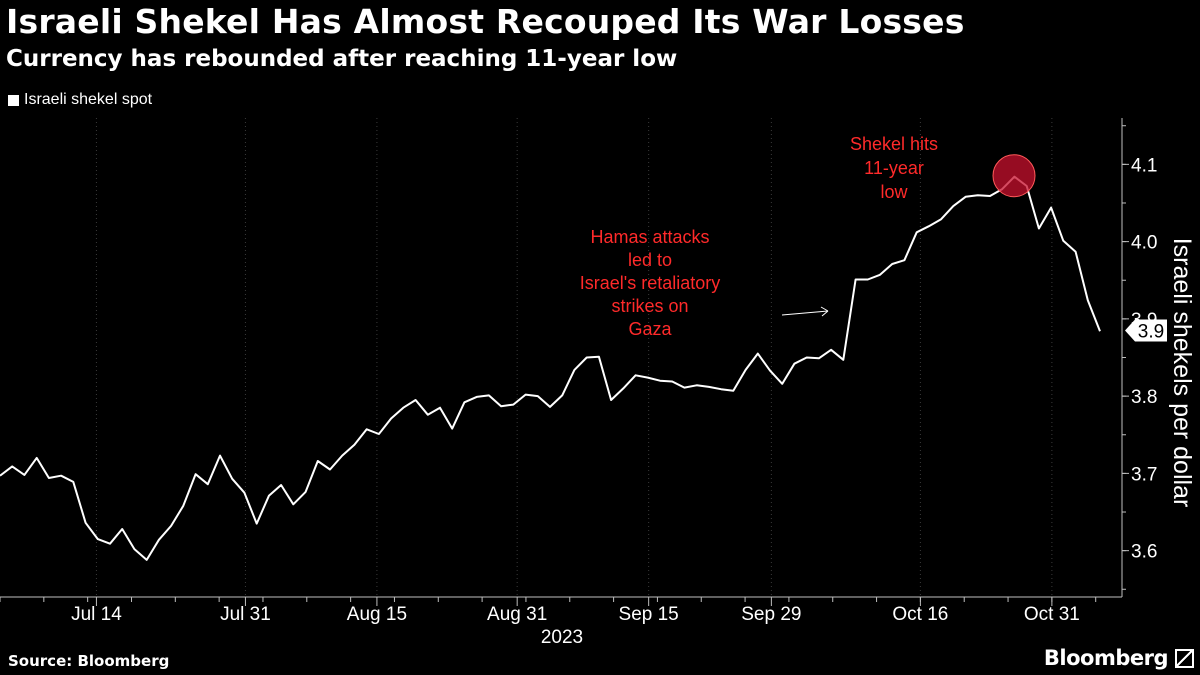 Image resolution: width=1200 pixels, height=675 pixels. I want to click on source-note: Source: Bloomberg, so click(89, 661).